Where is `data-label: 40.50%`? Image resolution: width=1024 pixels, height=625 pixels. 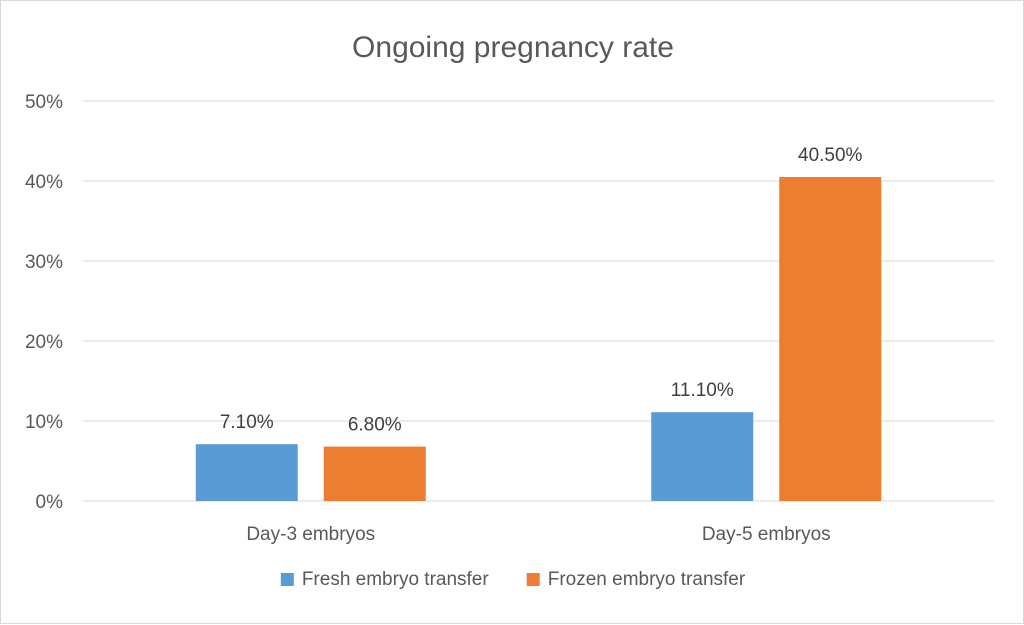
data-label: 40.50% is located at coordinates (830, 155).